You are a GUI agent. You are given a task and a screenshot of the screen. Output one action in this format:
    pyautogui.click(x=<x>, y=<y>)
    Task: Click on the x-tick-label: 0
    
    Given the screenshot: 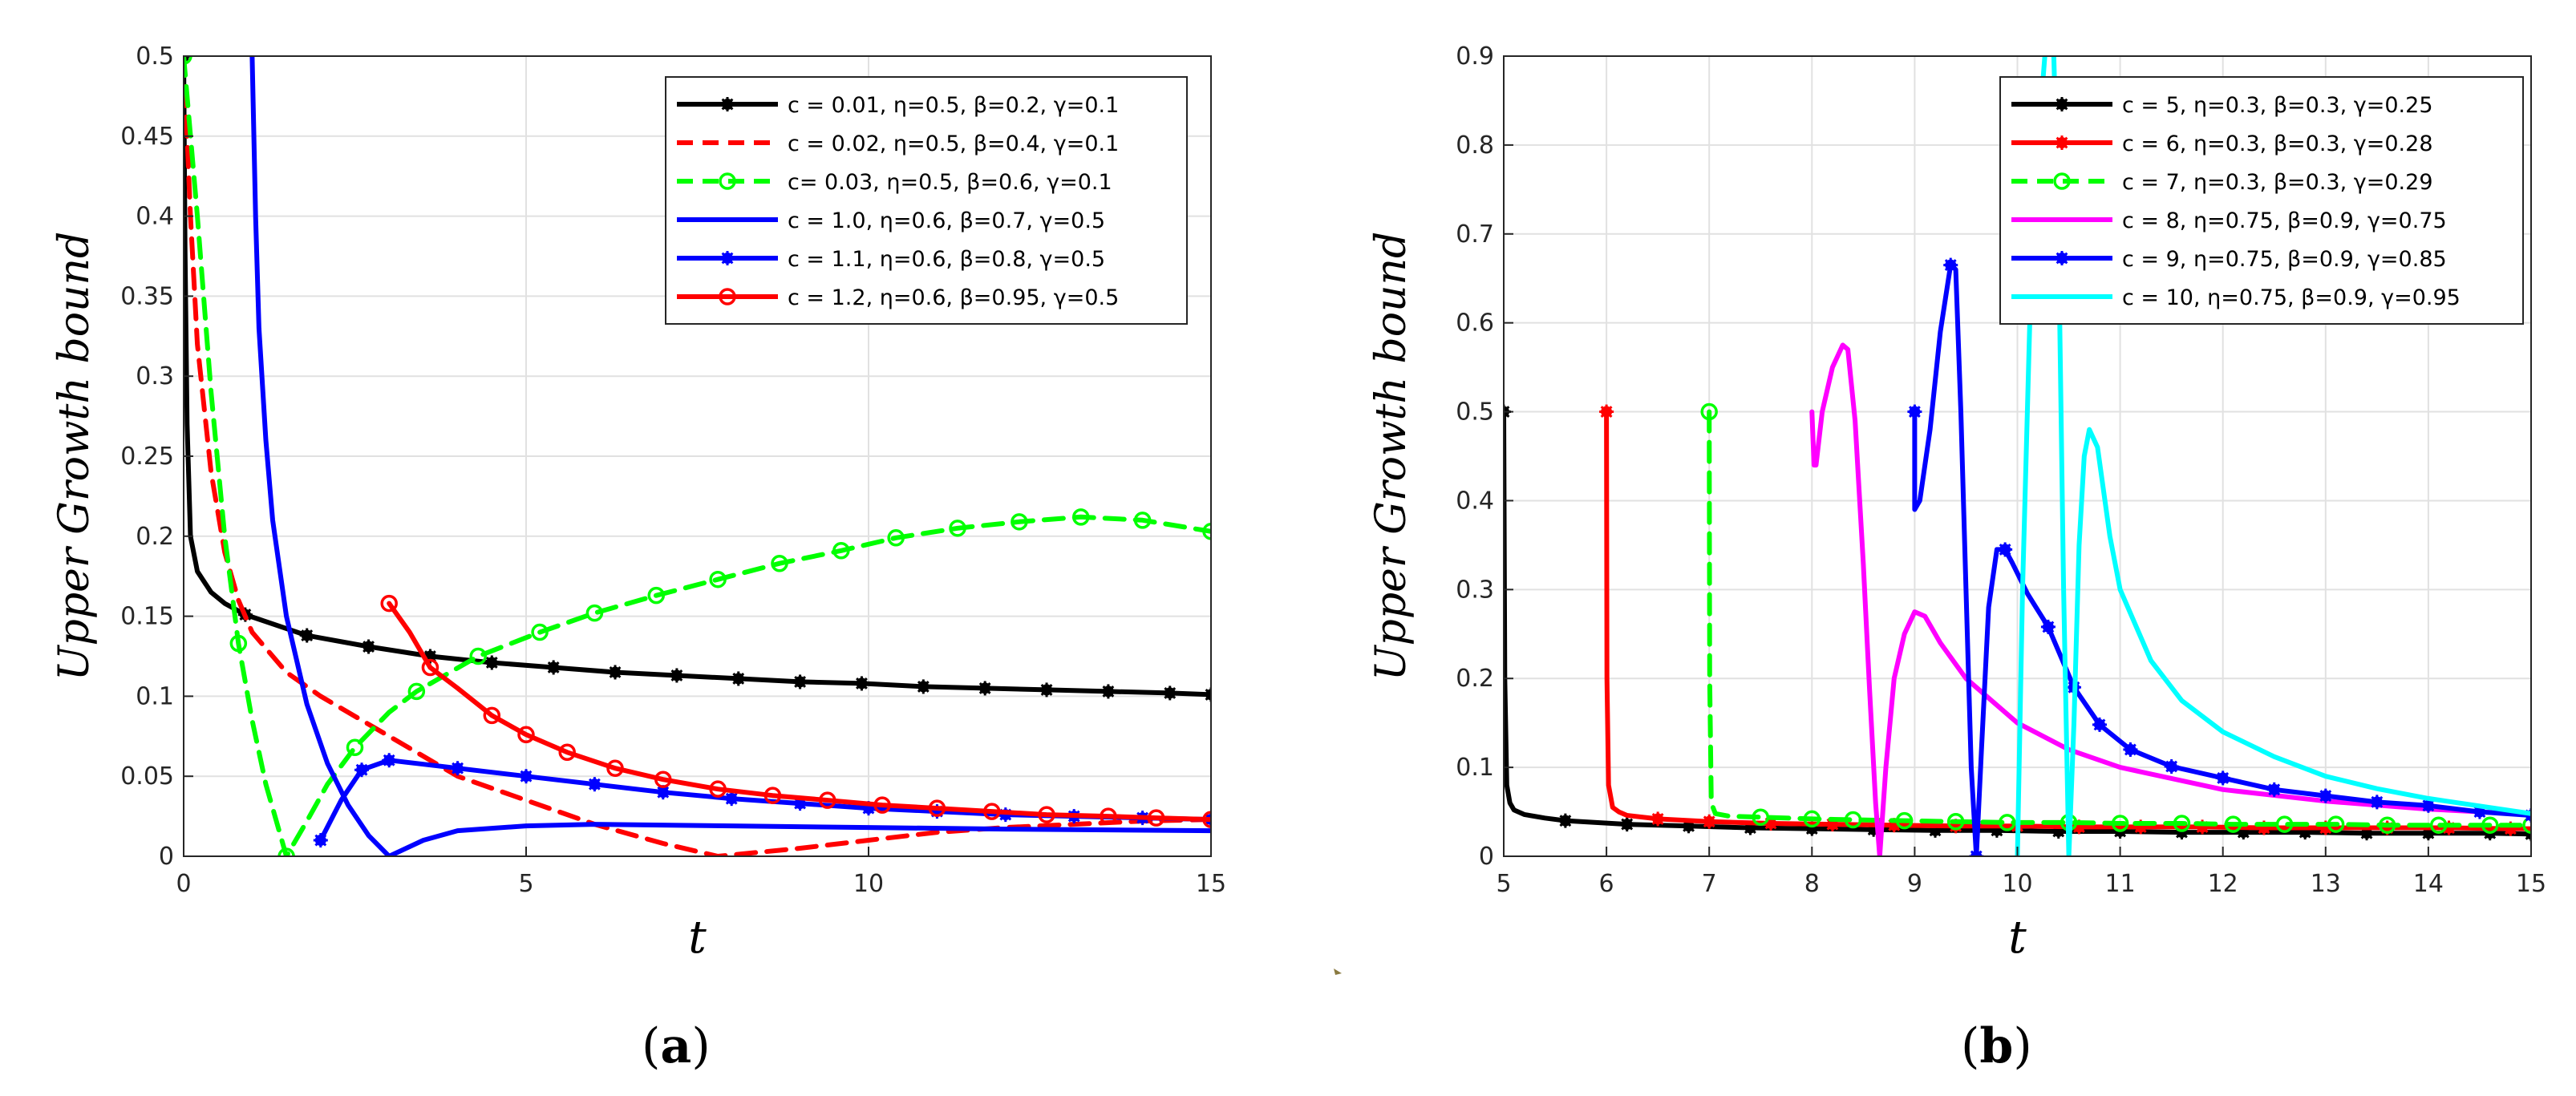 What is the action you would take?
    pyautogui.click(x=183, y=884)
    